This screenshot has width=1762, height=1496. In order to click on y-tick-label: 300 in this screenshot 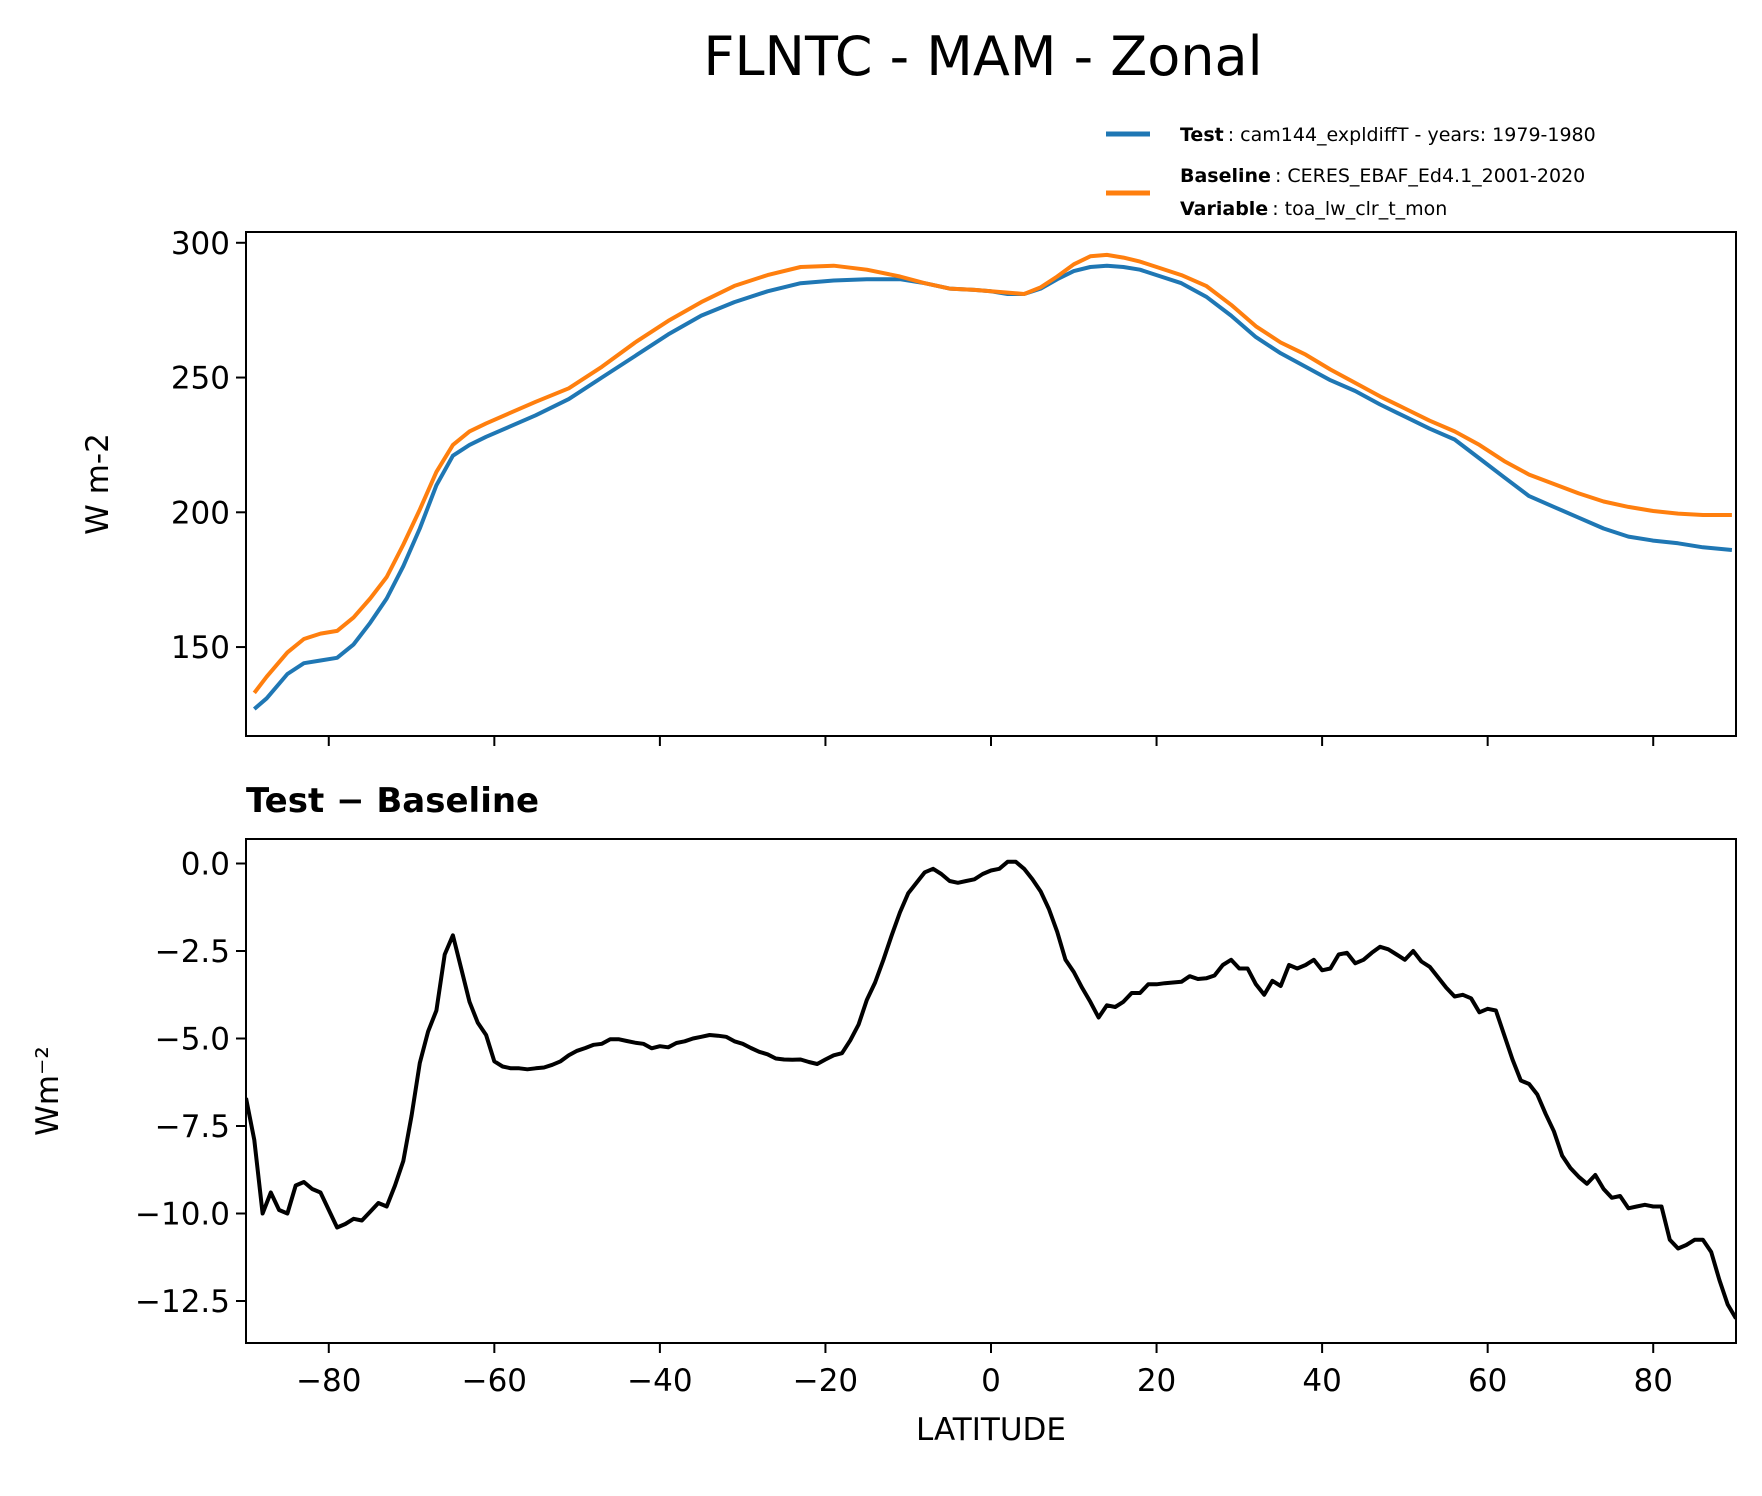, I will do `click(200, 244)`.